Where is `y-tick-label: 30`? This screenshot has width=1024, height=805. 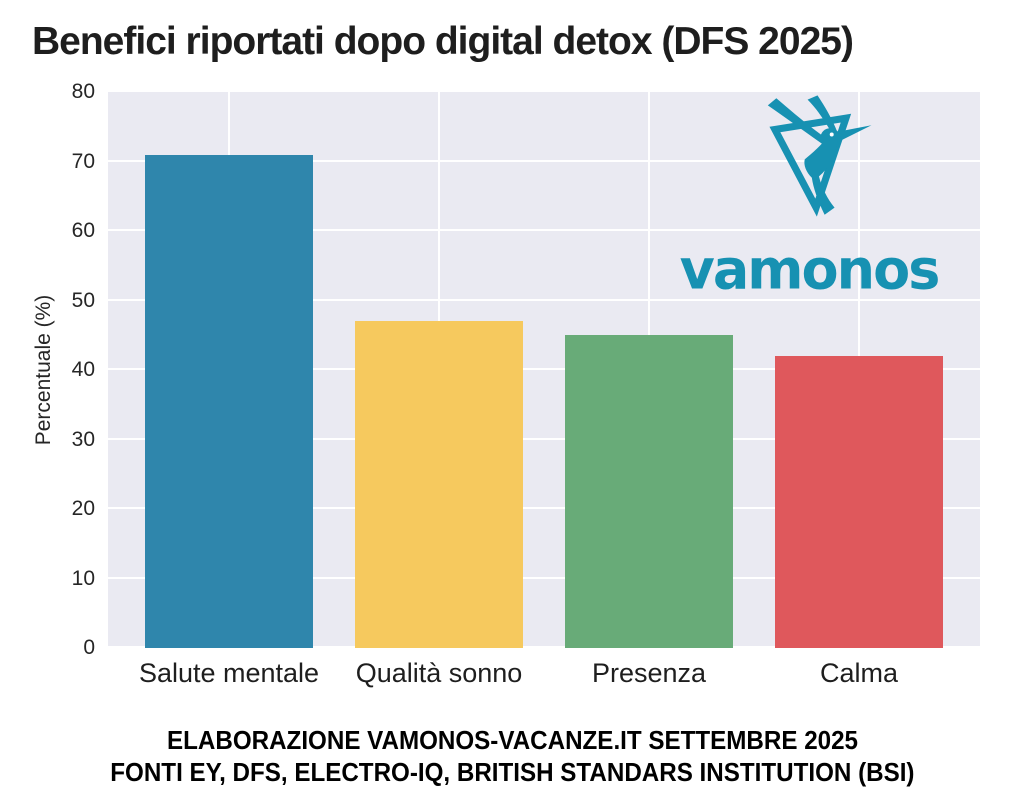
y-tick-label: 30 is located at coordinates (83, 439).